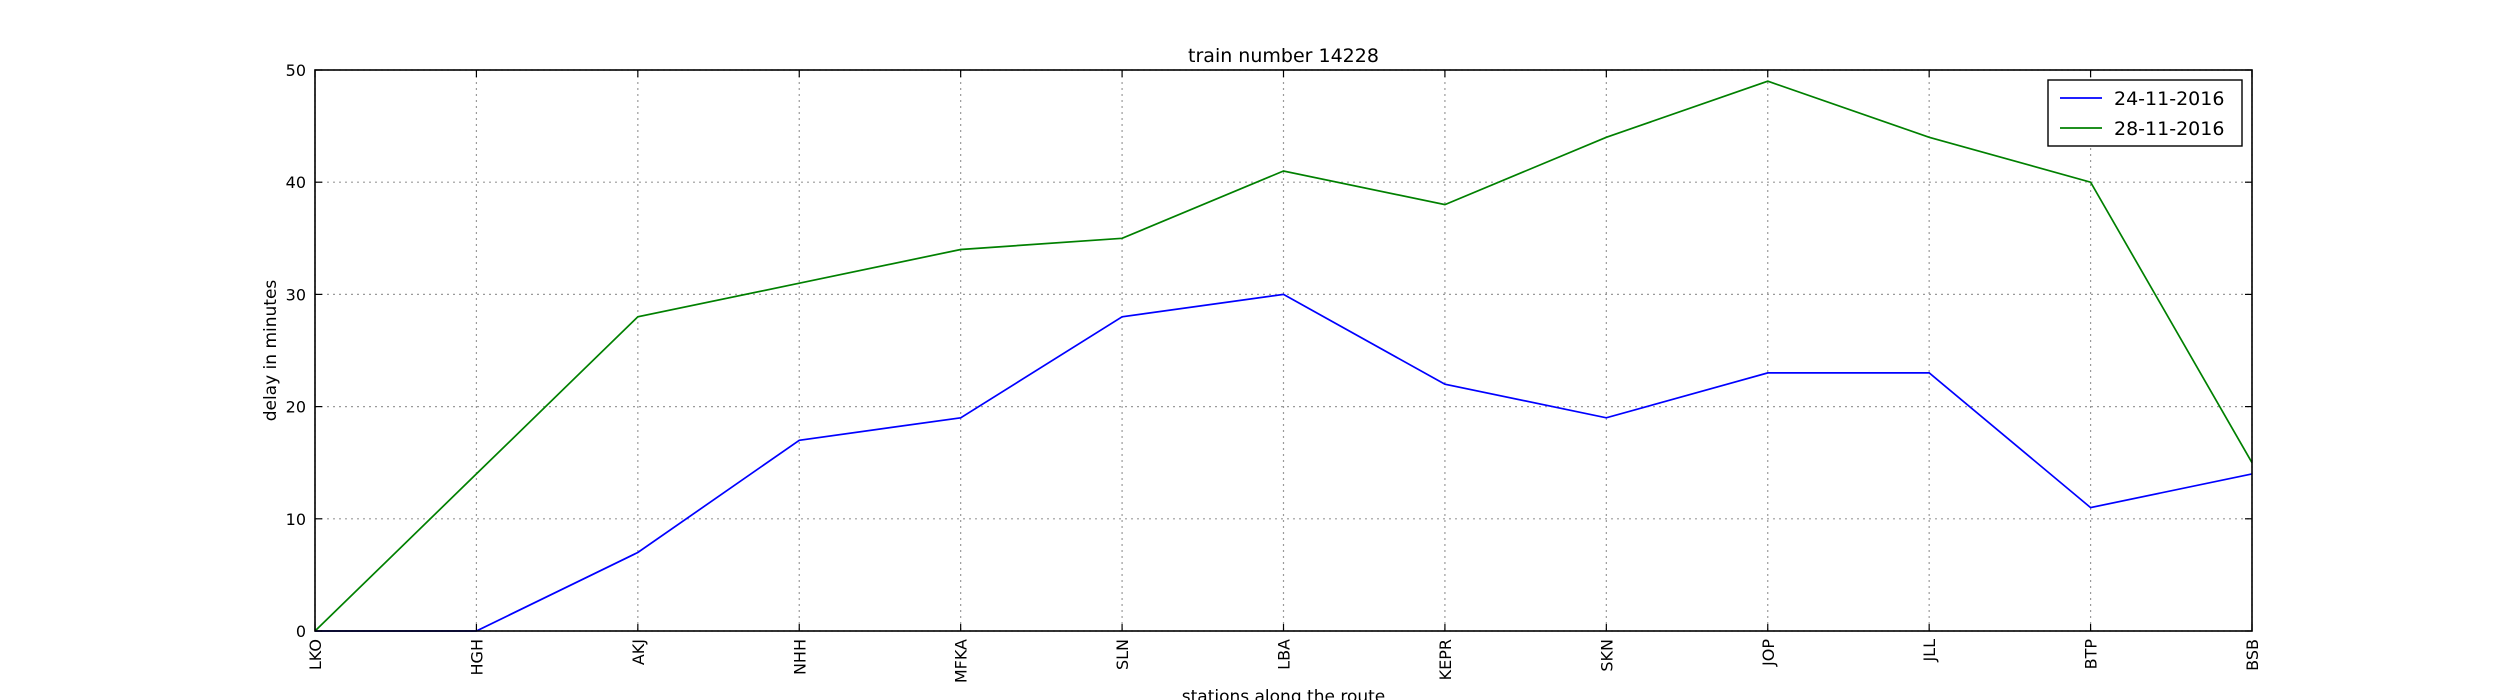  What do you see at coordinates (296, 70) in the screenshot?
I see `y-tick-label: 50` at bounding box center [296, 70].